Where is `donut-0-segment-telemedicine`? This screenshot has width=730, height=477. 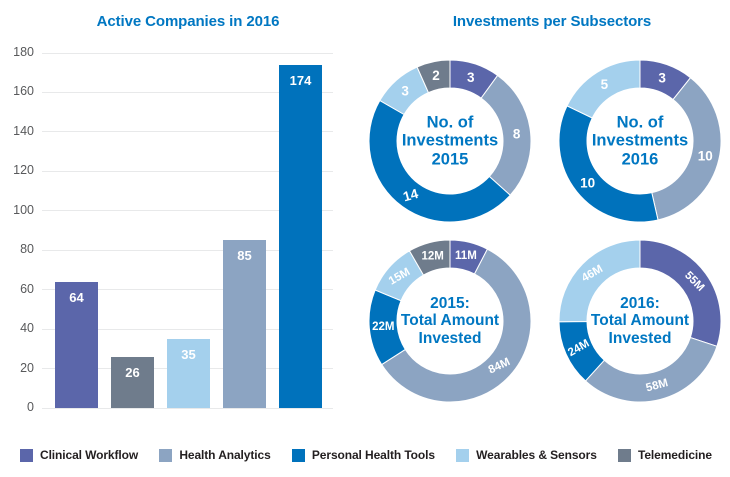 donut-0-segment-telemedicine is located at coordinates (433, 76).